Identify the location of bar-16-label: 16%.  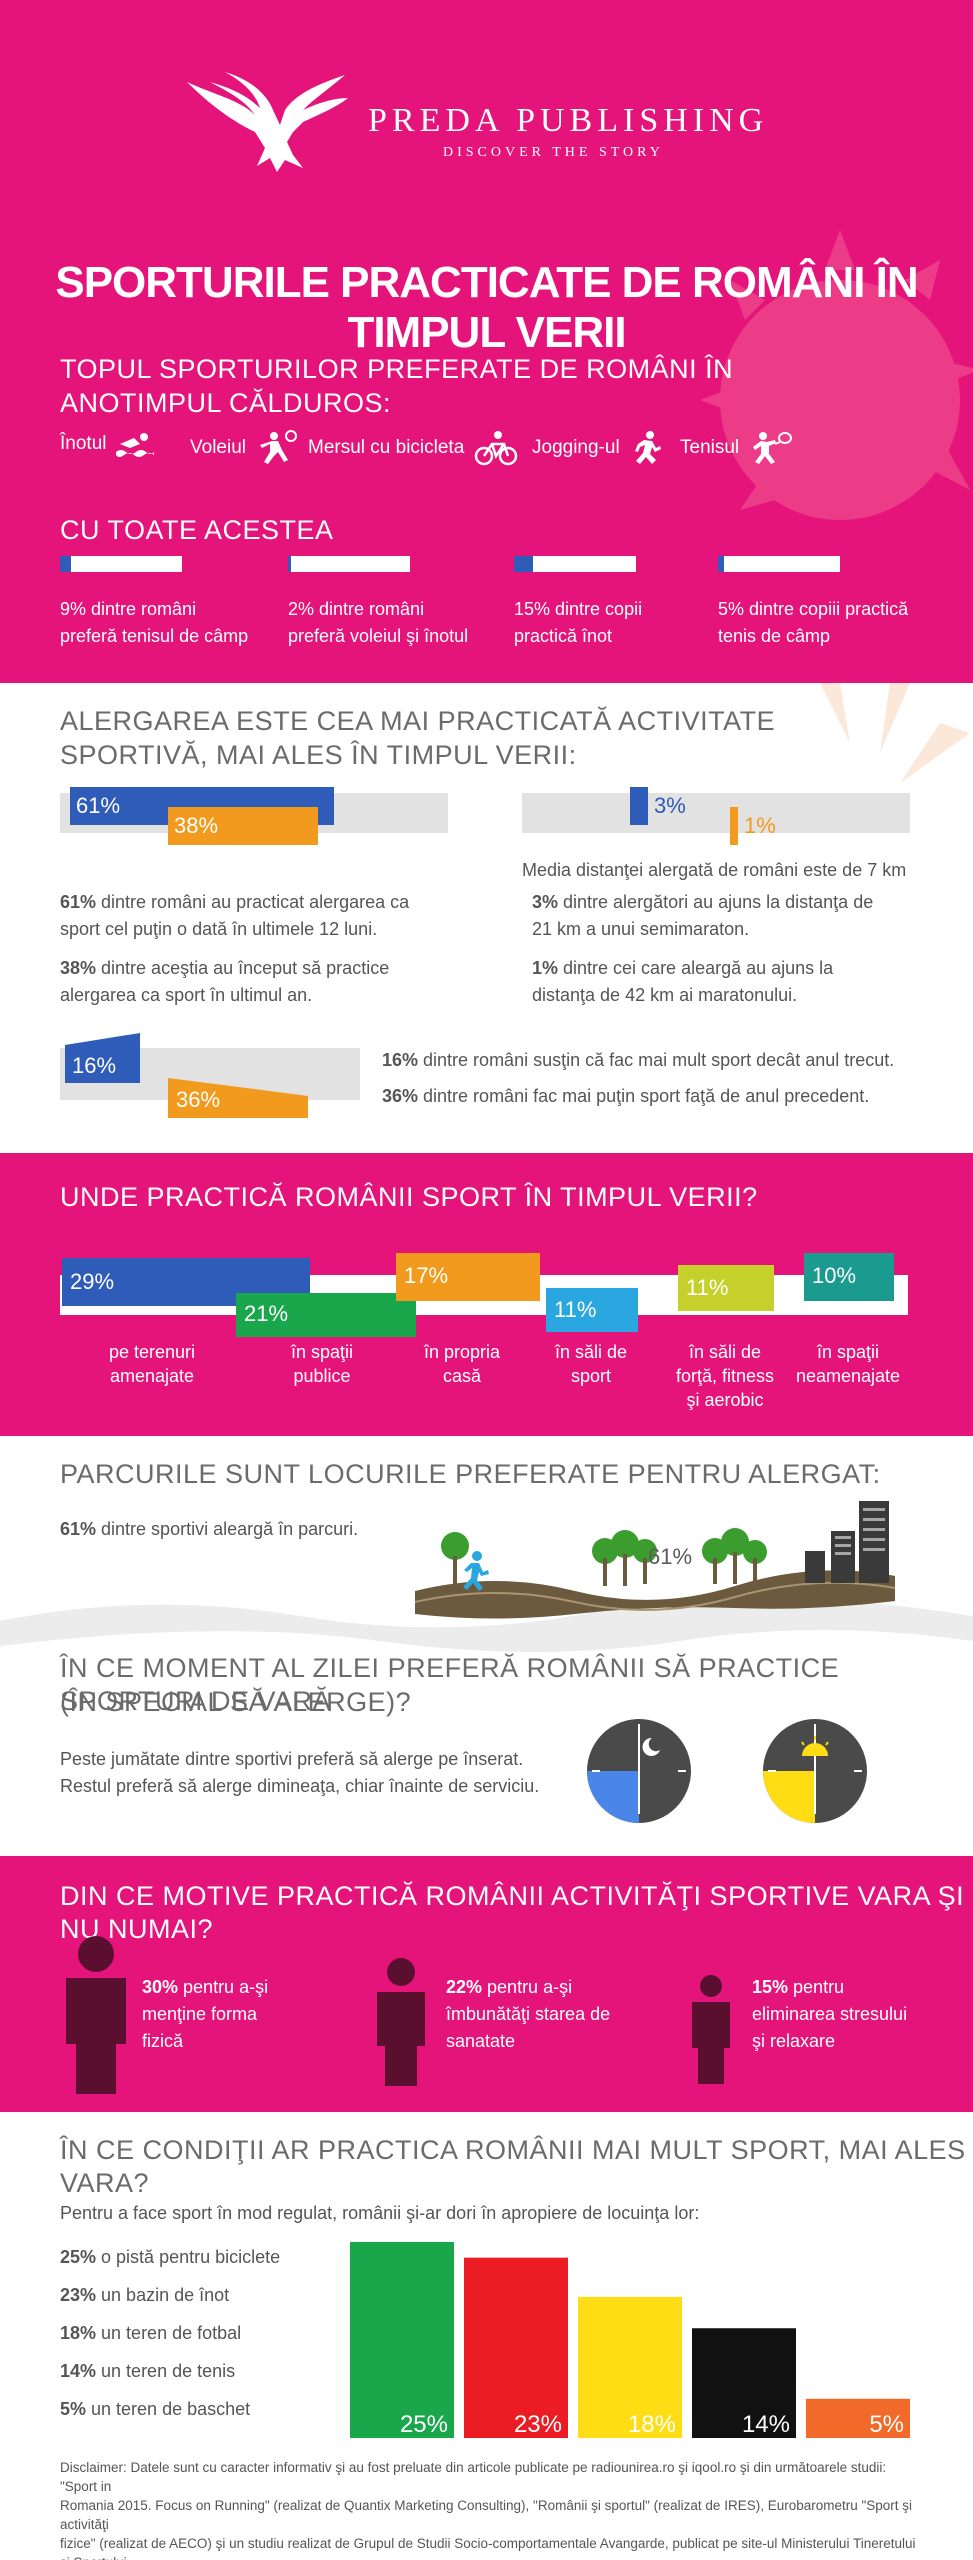
(94, 1065).